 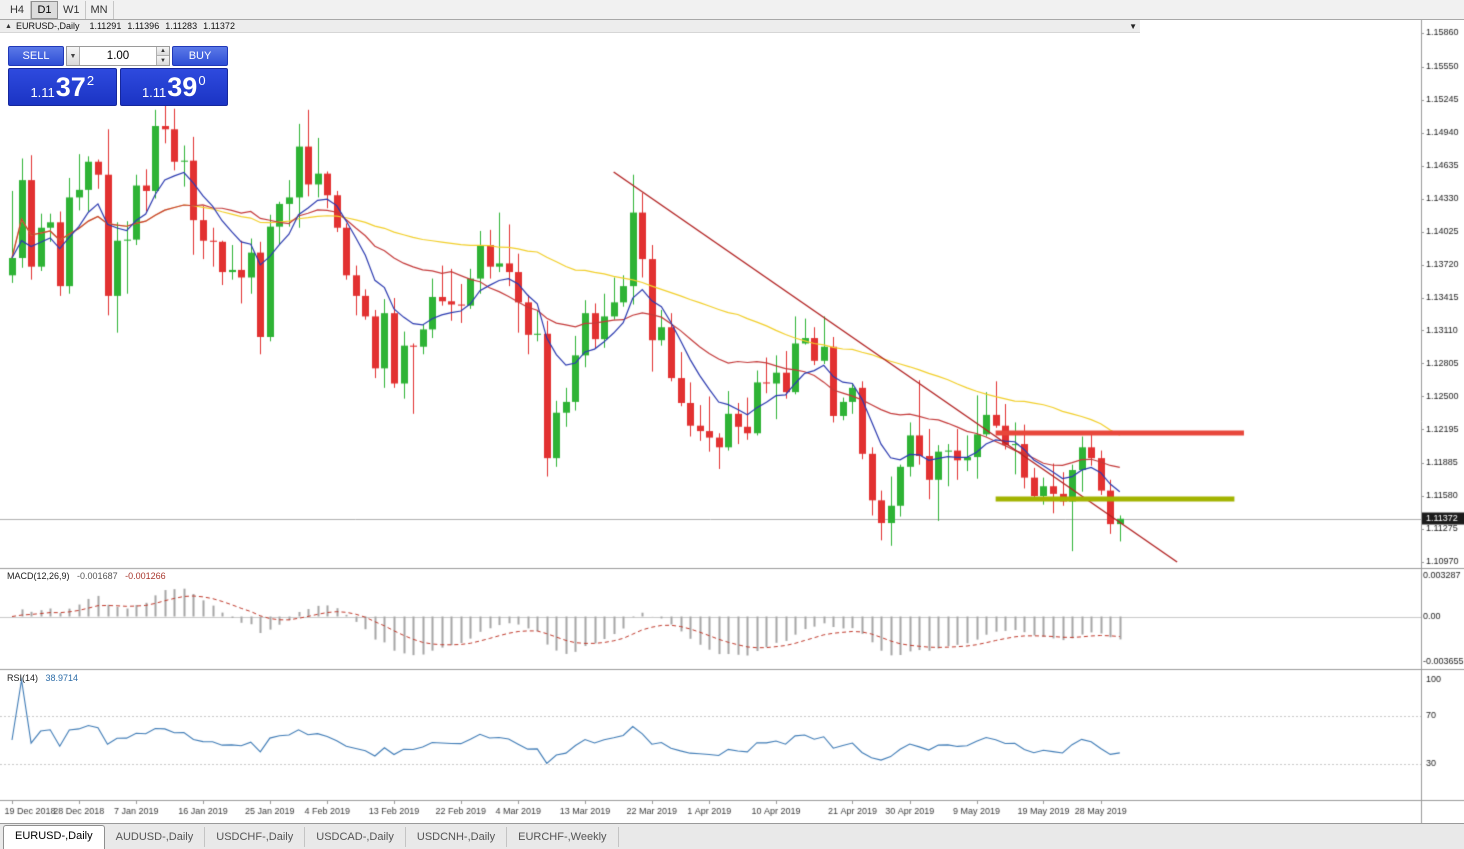 I want to click on macd-indicator-label: MACD(12,26,9) -0.001687 -0.001266, so click(x=86, y=576).